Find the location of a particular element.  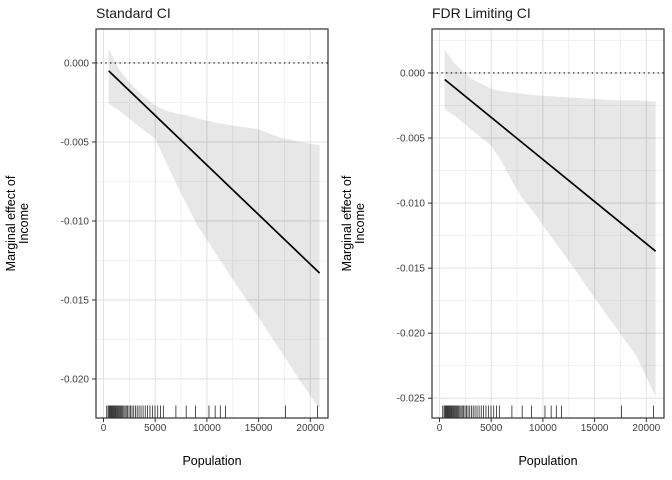

y-tick-label: -0.025 is located at coordinates (411, 399).